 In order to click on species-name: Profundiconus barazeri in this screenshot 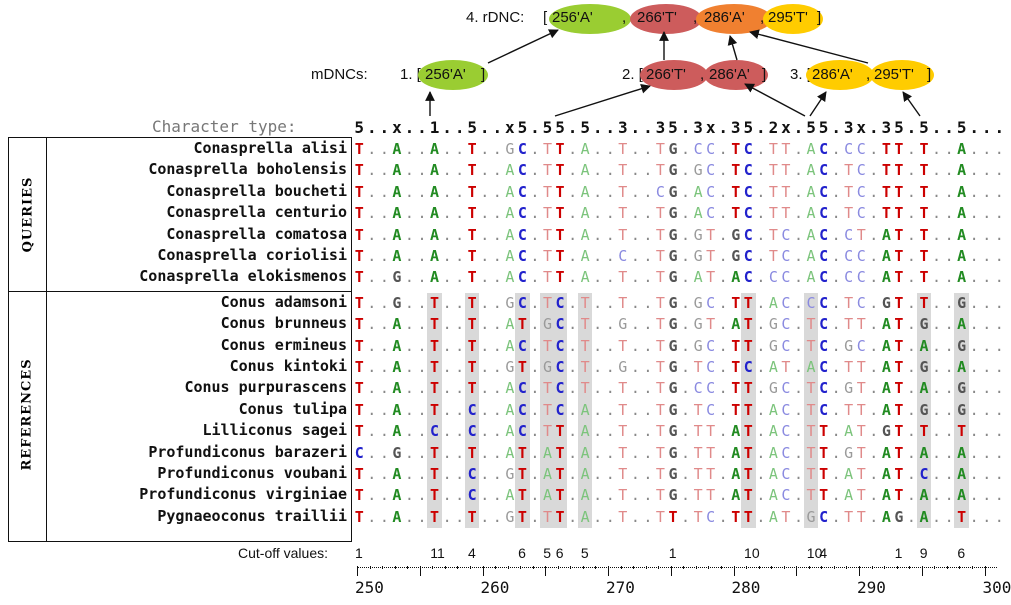, I will do `click(247, 451)`.